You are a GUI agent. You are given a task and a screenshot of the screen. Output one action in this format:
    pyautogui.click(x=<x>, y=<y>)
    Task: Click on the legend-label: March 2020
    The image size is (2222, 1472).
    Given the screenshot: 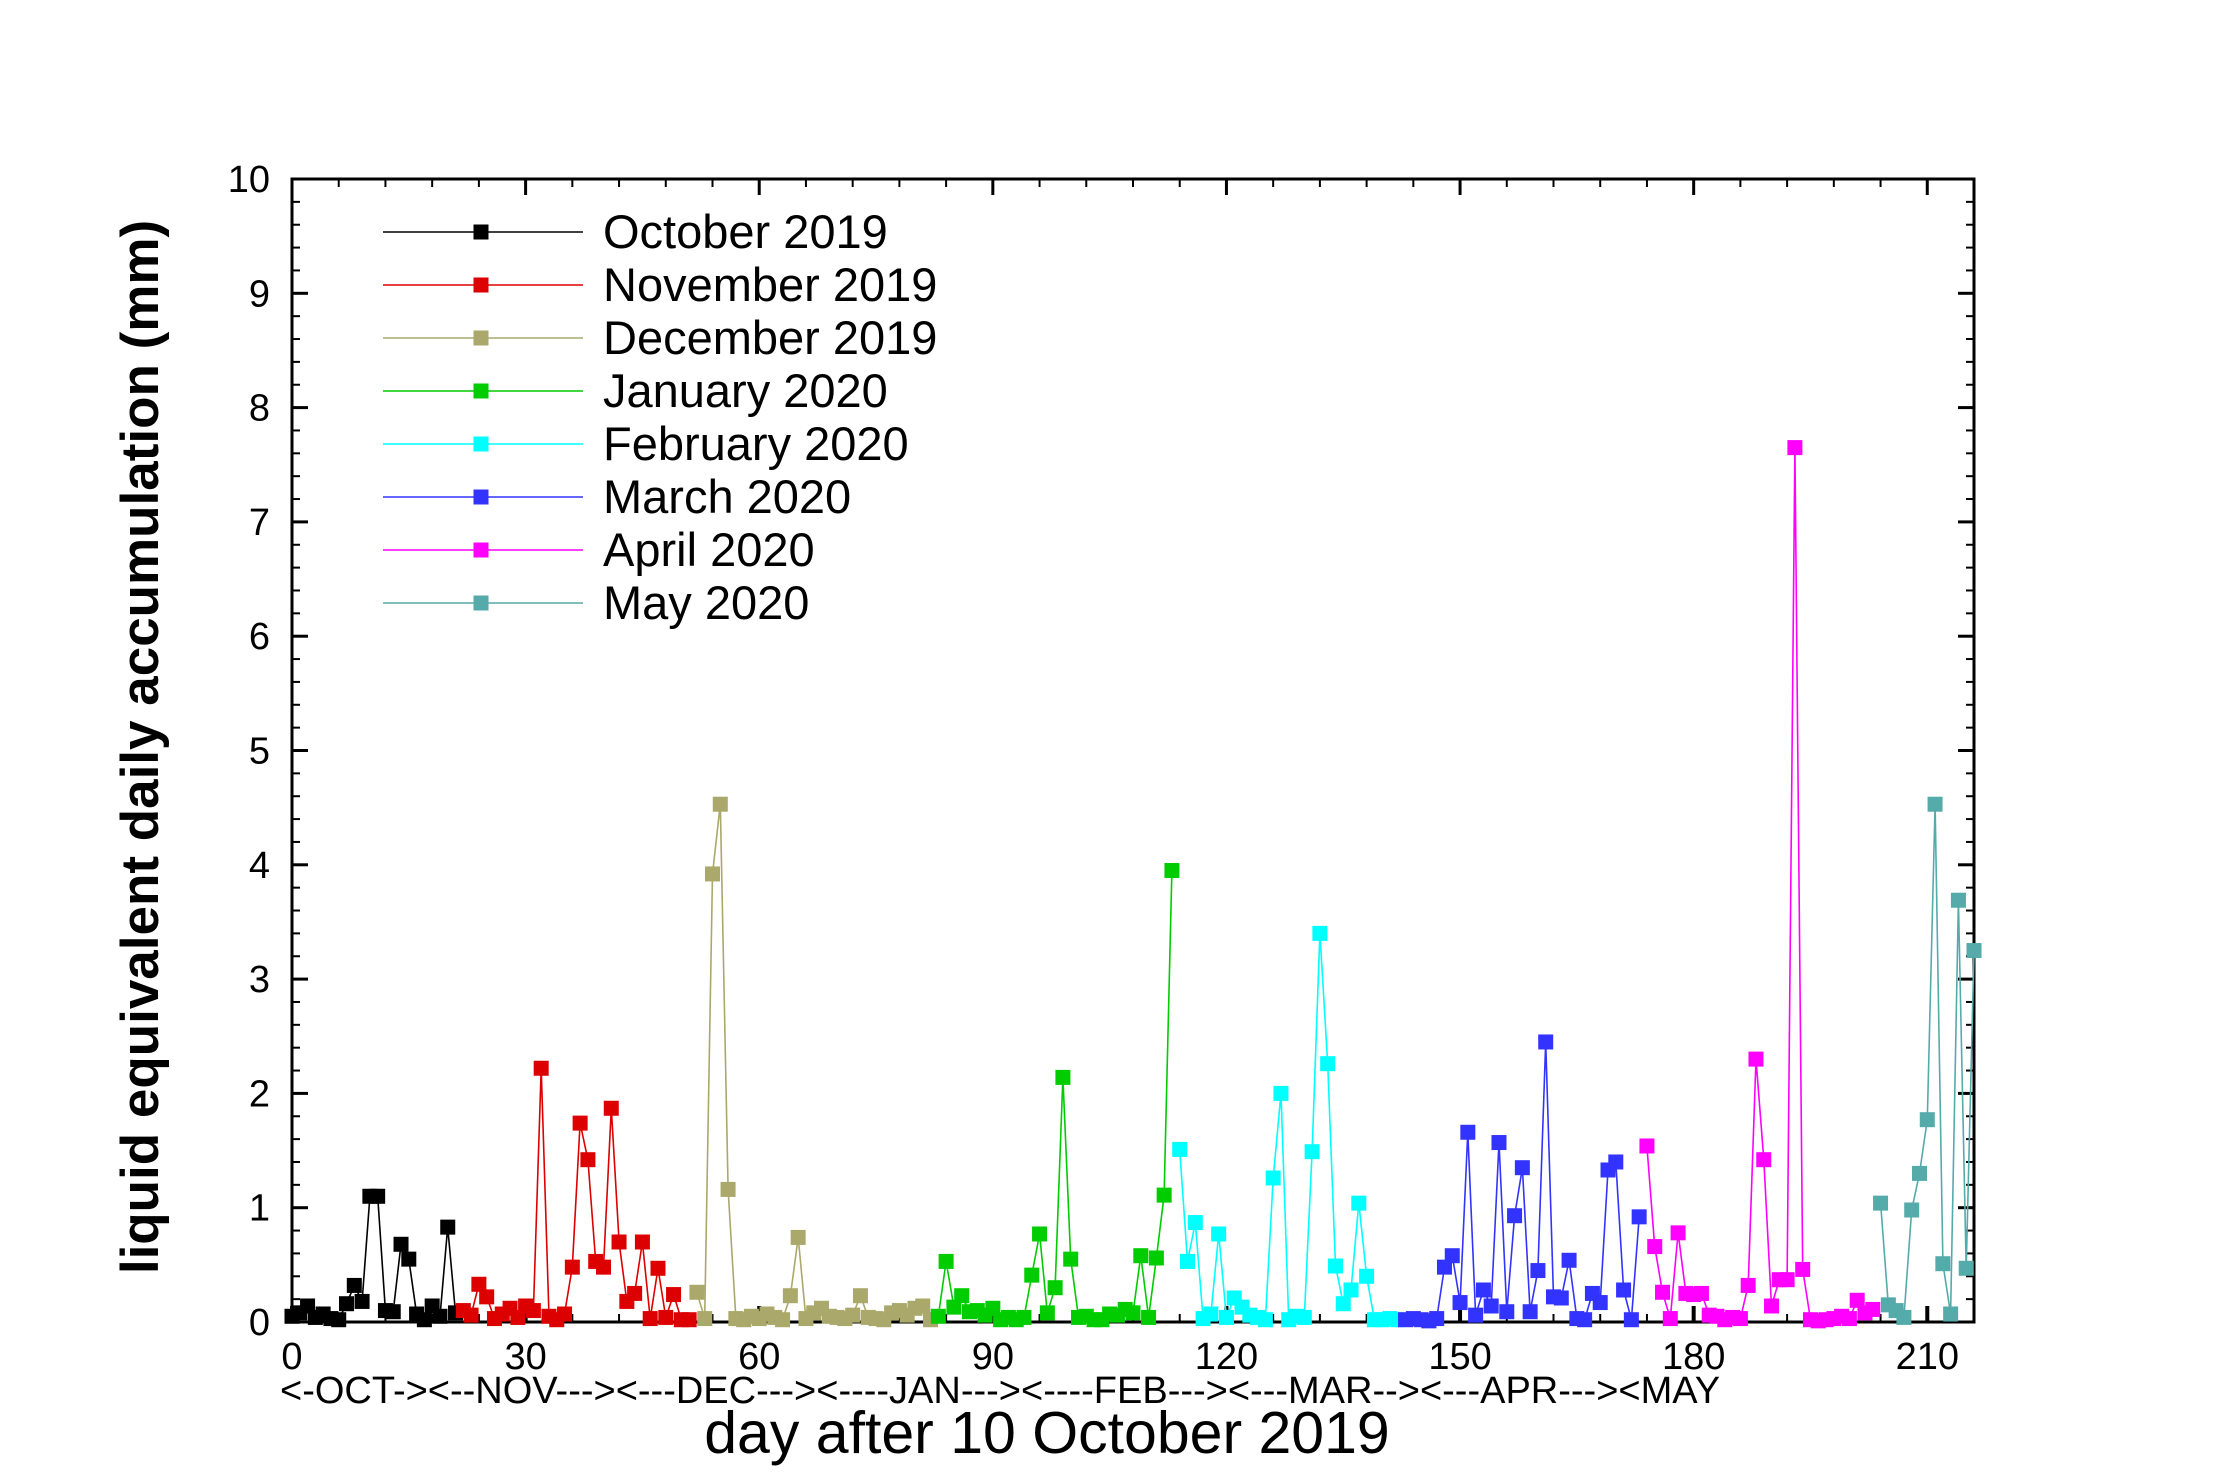 What is the action you would take?
    pyautogui.click(x=727, y=496)
    